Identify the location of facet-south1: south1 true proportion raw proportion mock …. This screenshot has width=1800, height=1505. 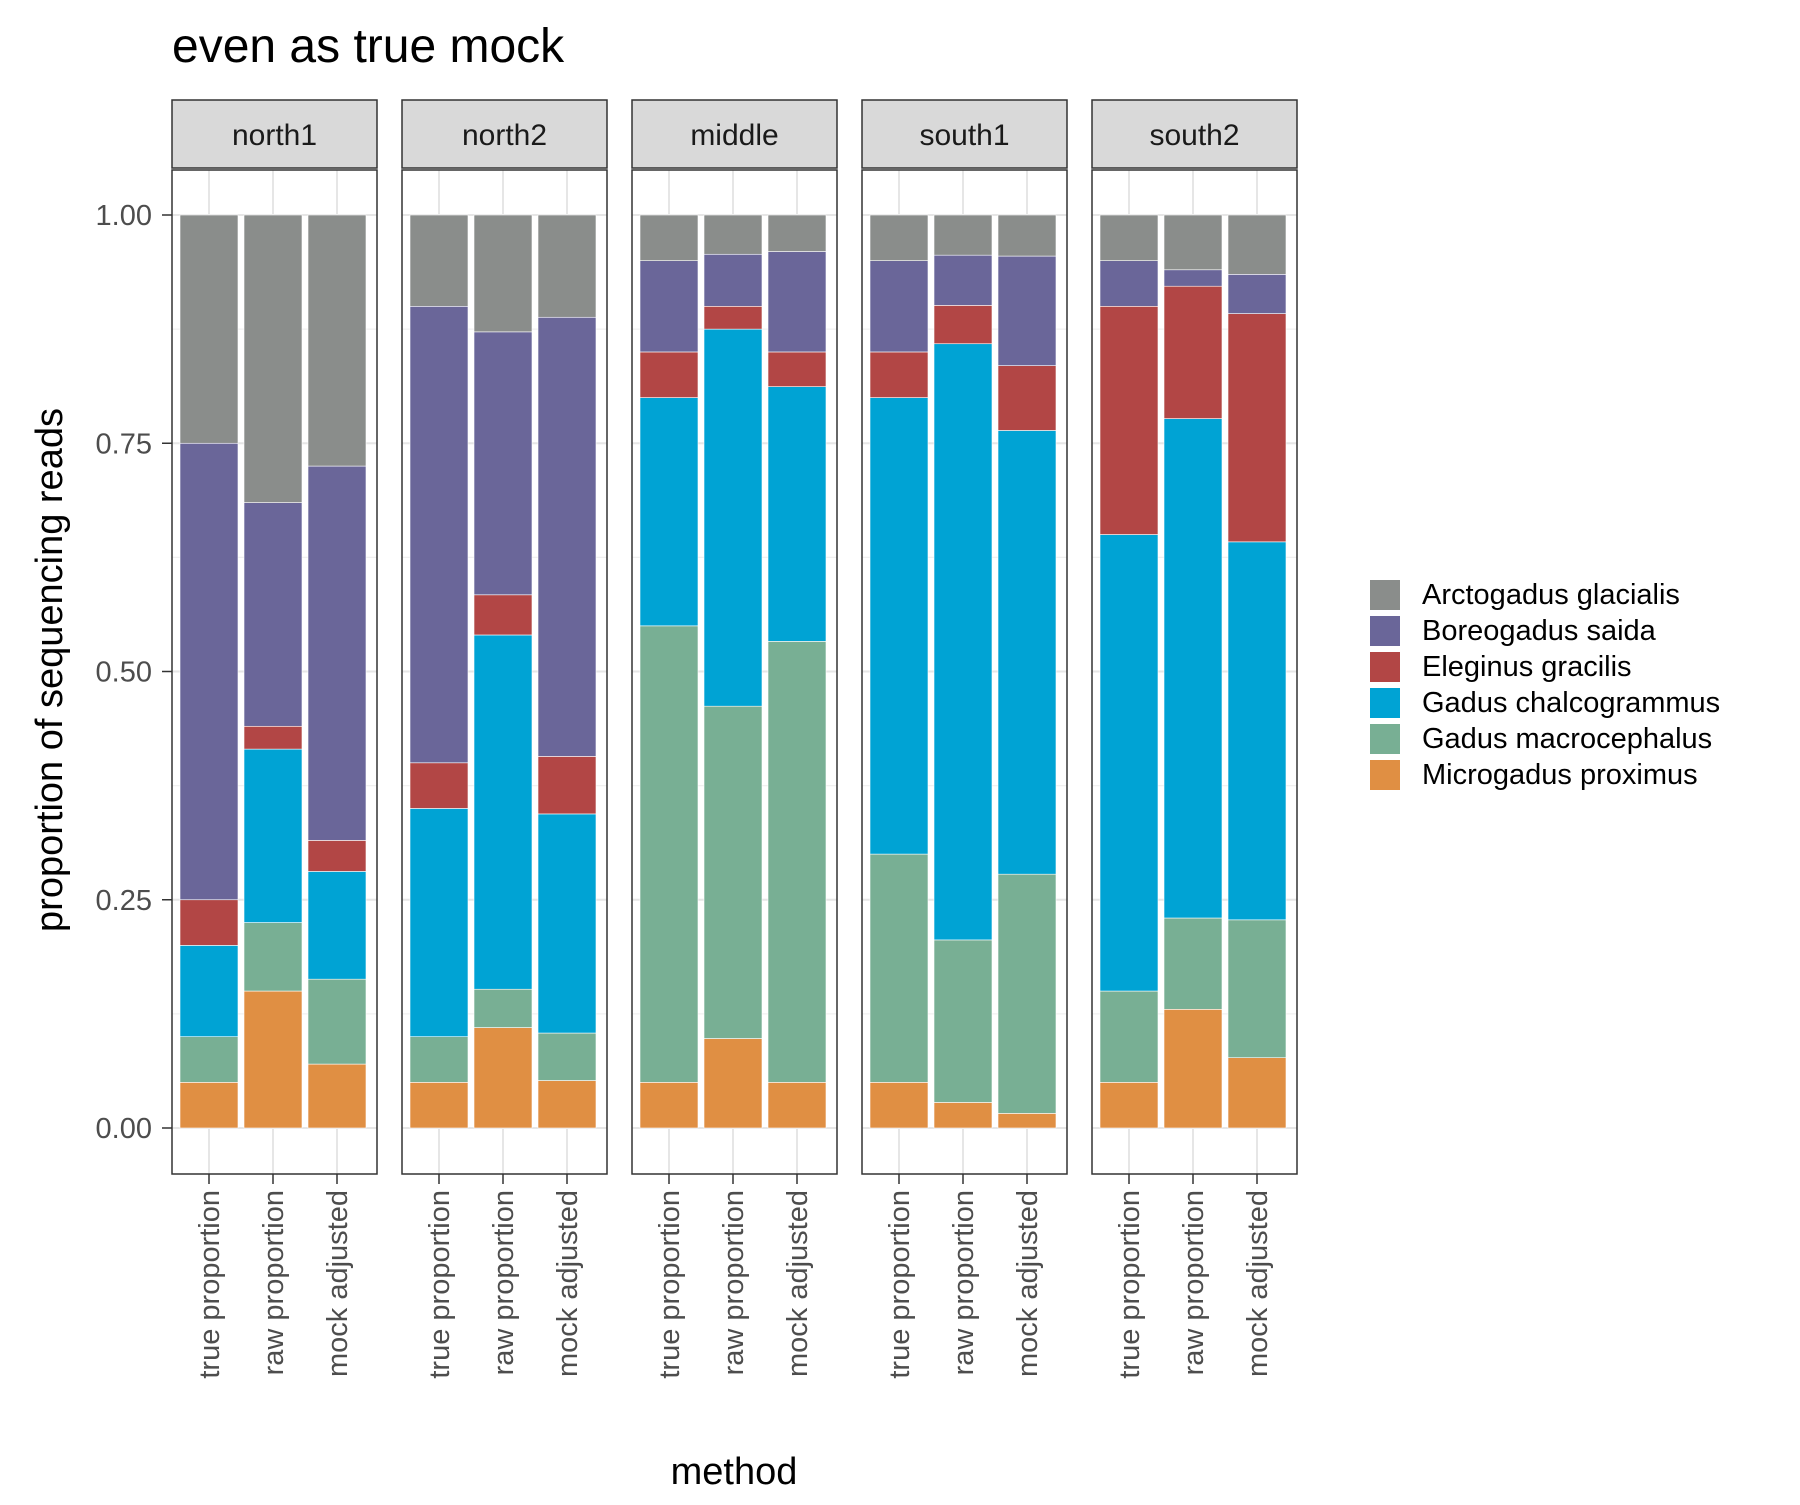
(964, 739).